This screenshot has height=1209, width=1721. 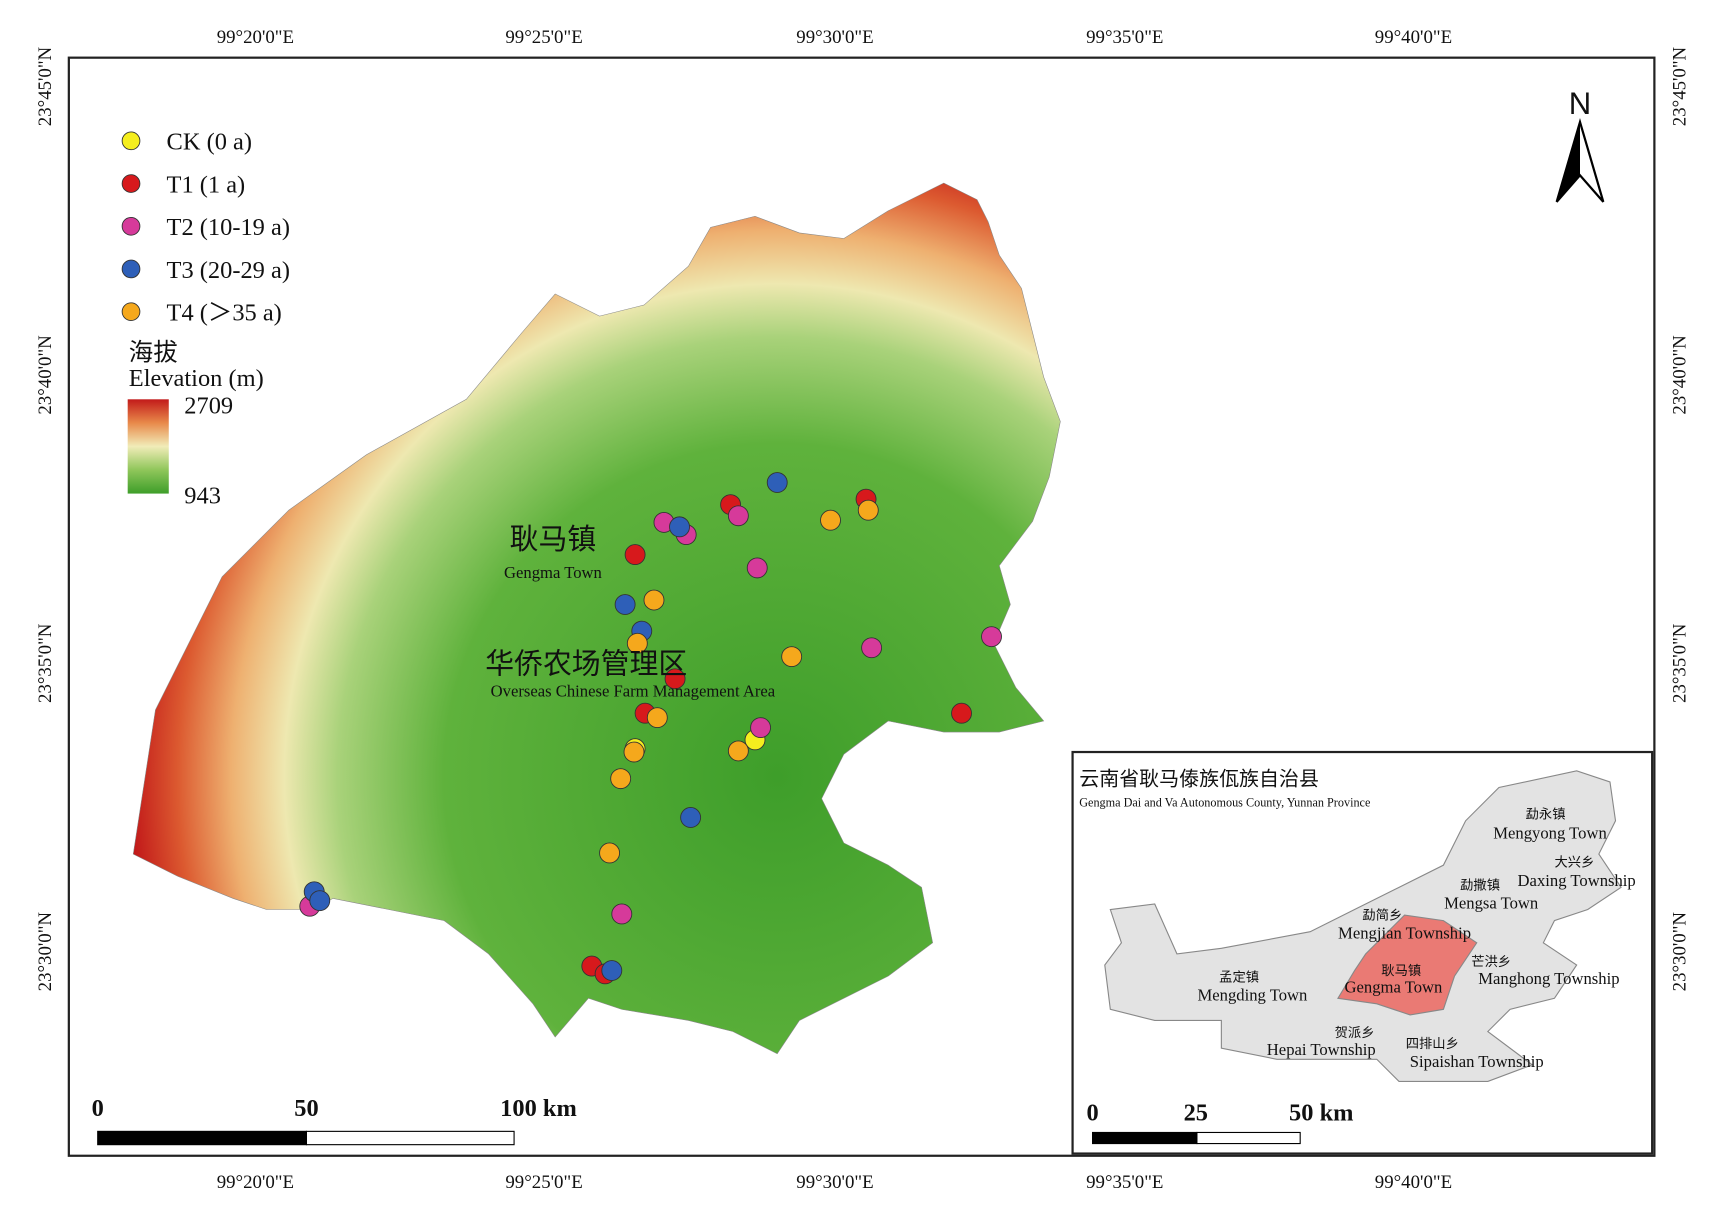 I want to click on township-zh: 芒洪乡, so click(x=1491, y=961).